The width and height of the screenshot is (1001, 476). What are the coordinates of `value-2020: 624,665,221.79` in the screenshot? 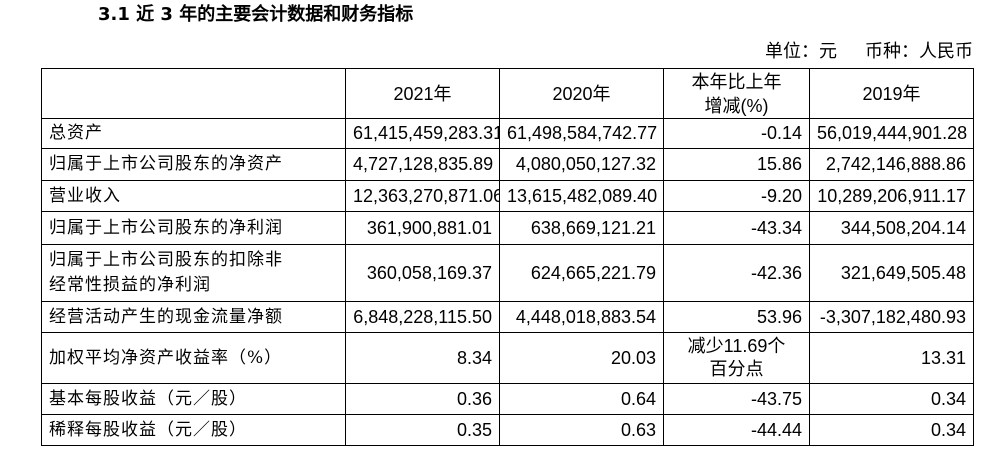 It's located at (581, 273).